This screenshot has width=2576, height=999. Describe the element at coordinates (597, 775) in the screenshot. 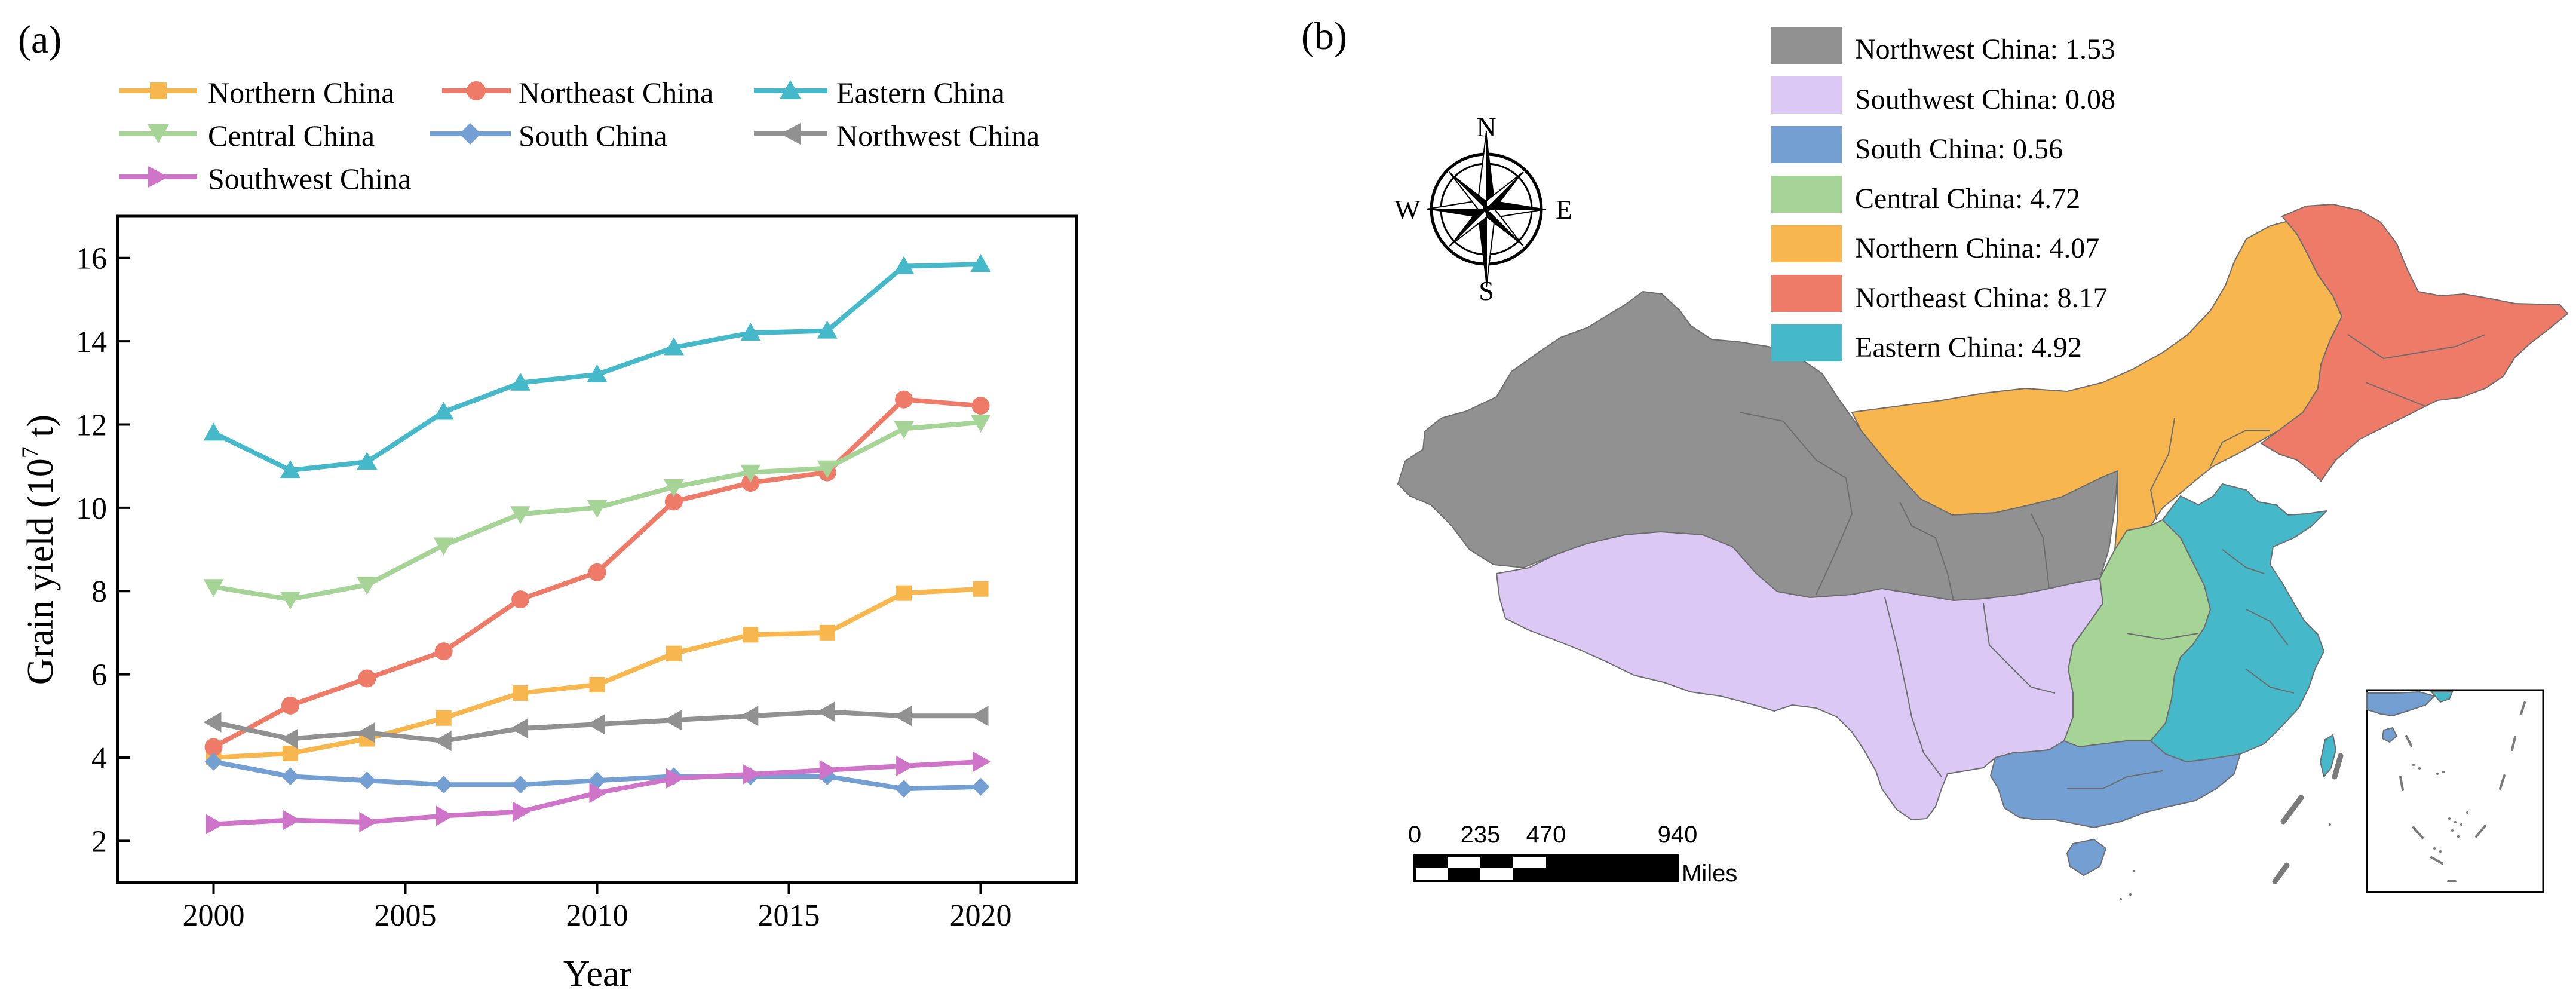

I see `series-south-china` at that location.